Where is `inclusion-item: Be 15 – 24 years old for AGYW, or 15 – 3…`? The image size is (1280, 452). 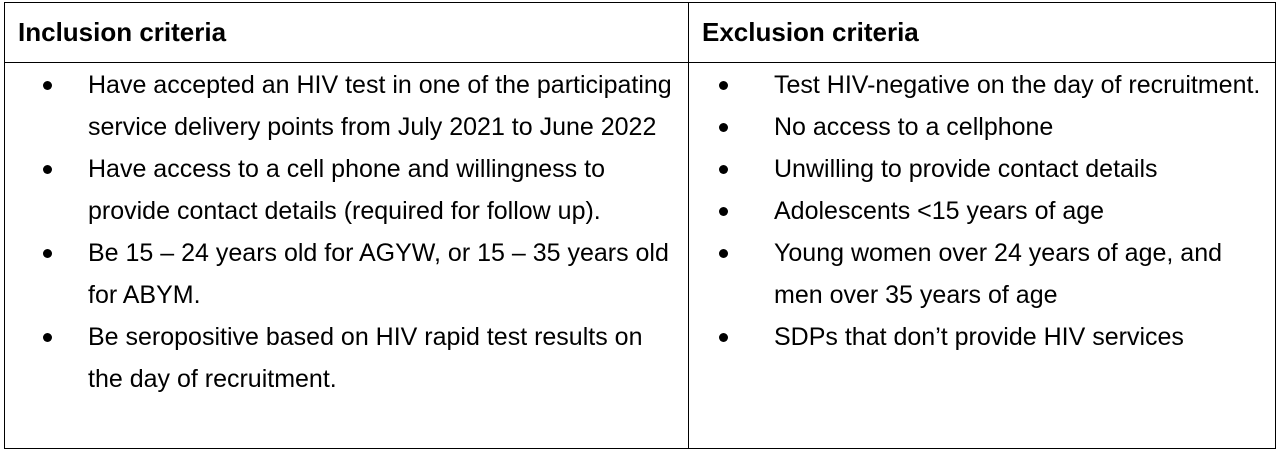 inclusion-item: Be 15 – 24 years old for AGYW, or 15 – 3… is located at coordinates (346, 274).